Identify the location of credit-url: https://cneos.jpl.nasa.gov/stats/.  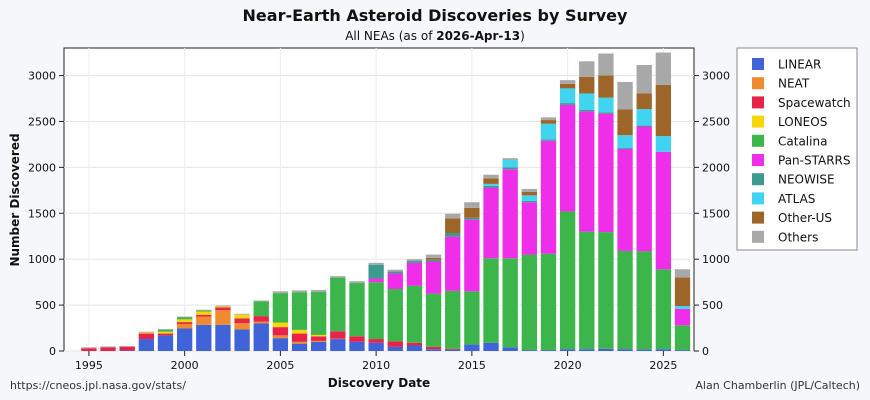
(98, 385).